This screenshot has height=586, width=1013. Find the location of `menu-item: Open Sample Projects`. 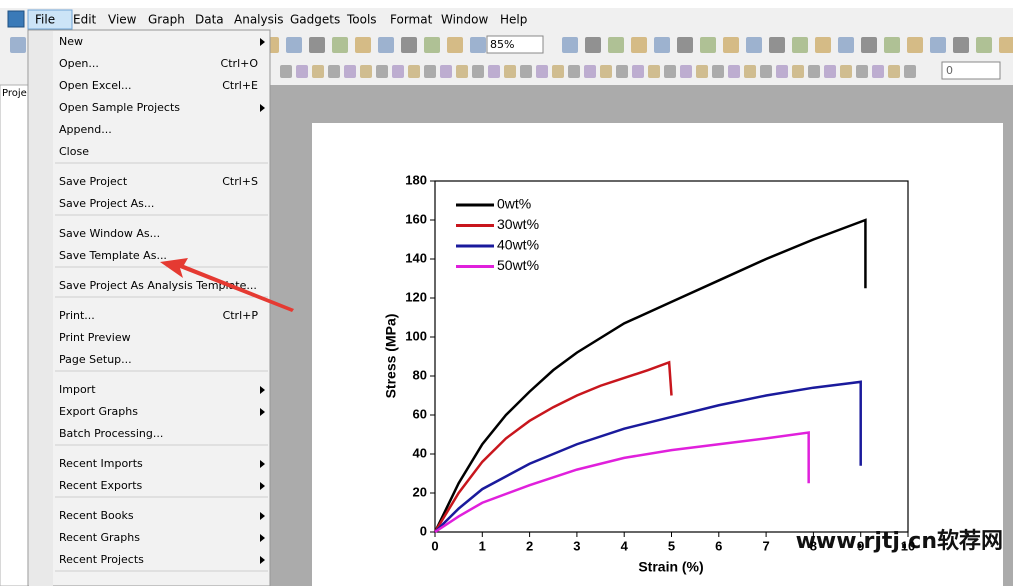

menu-item: Open Sample Projects is located at coordinates (119, 107).